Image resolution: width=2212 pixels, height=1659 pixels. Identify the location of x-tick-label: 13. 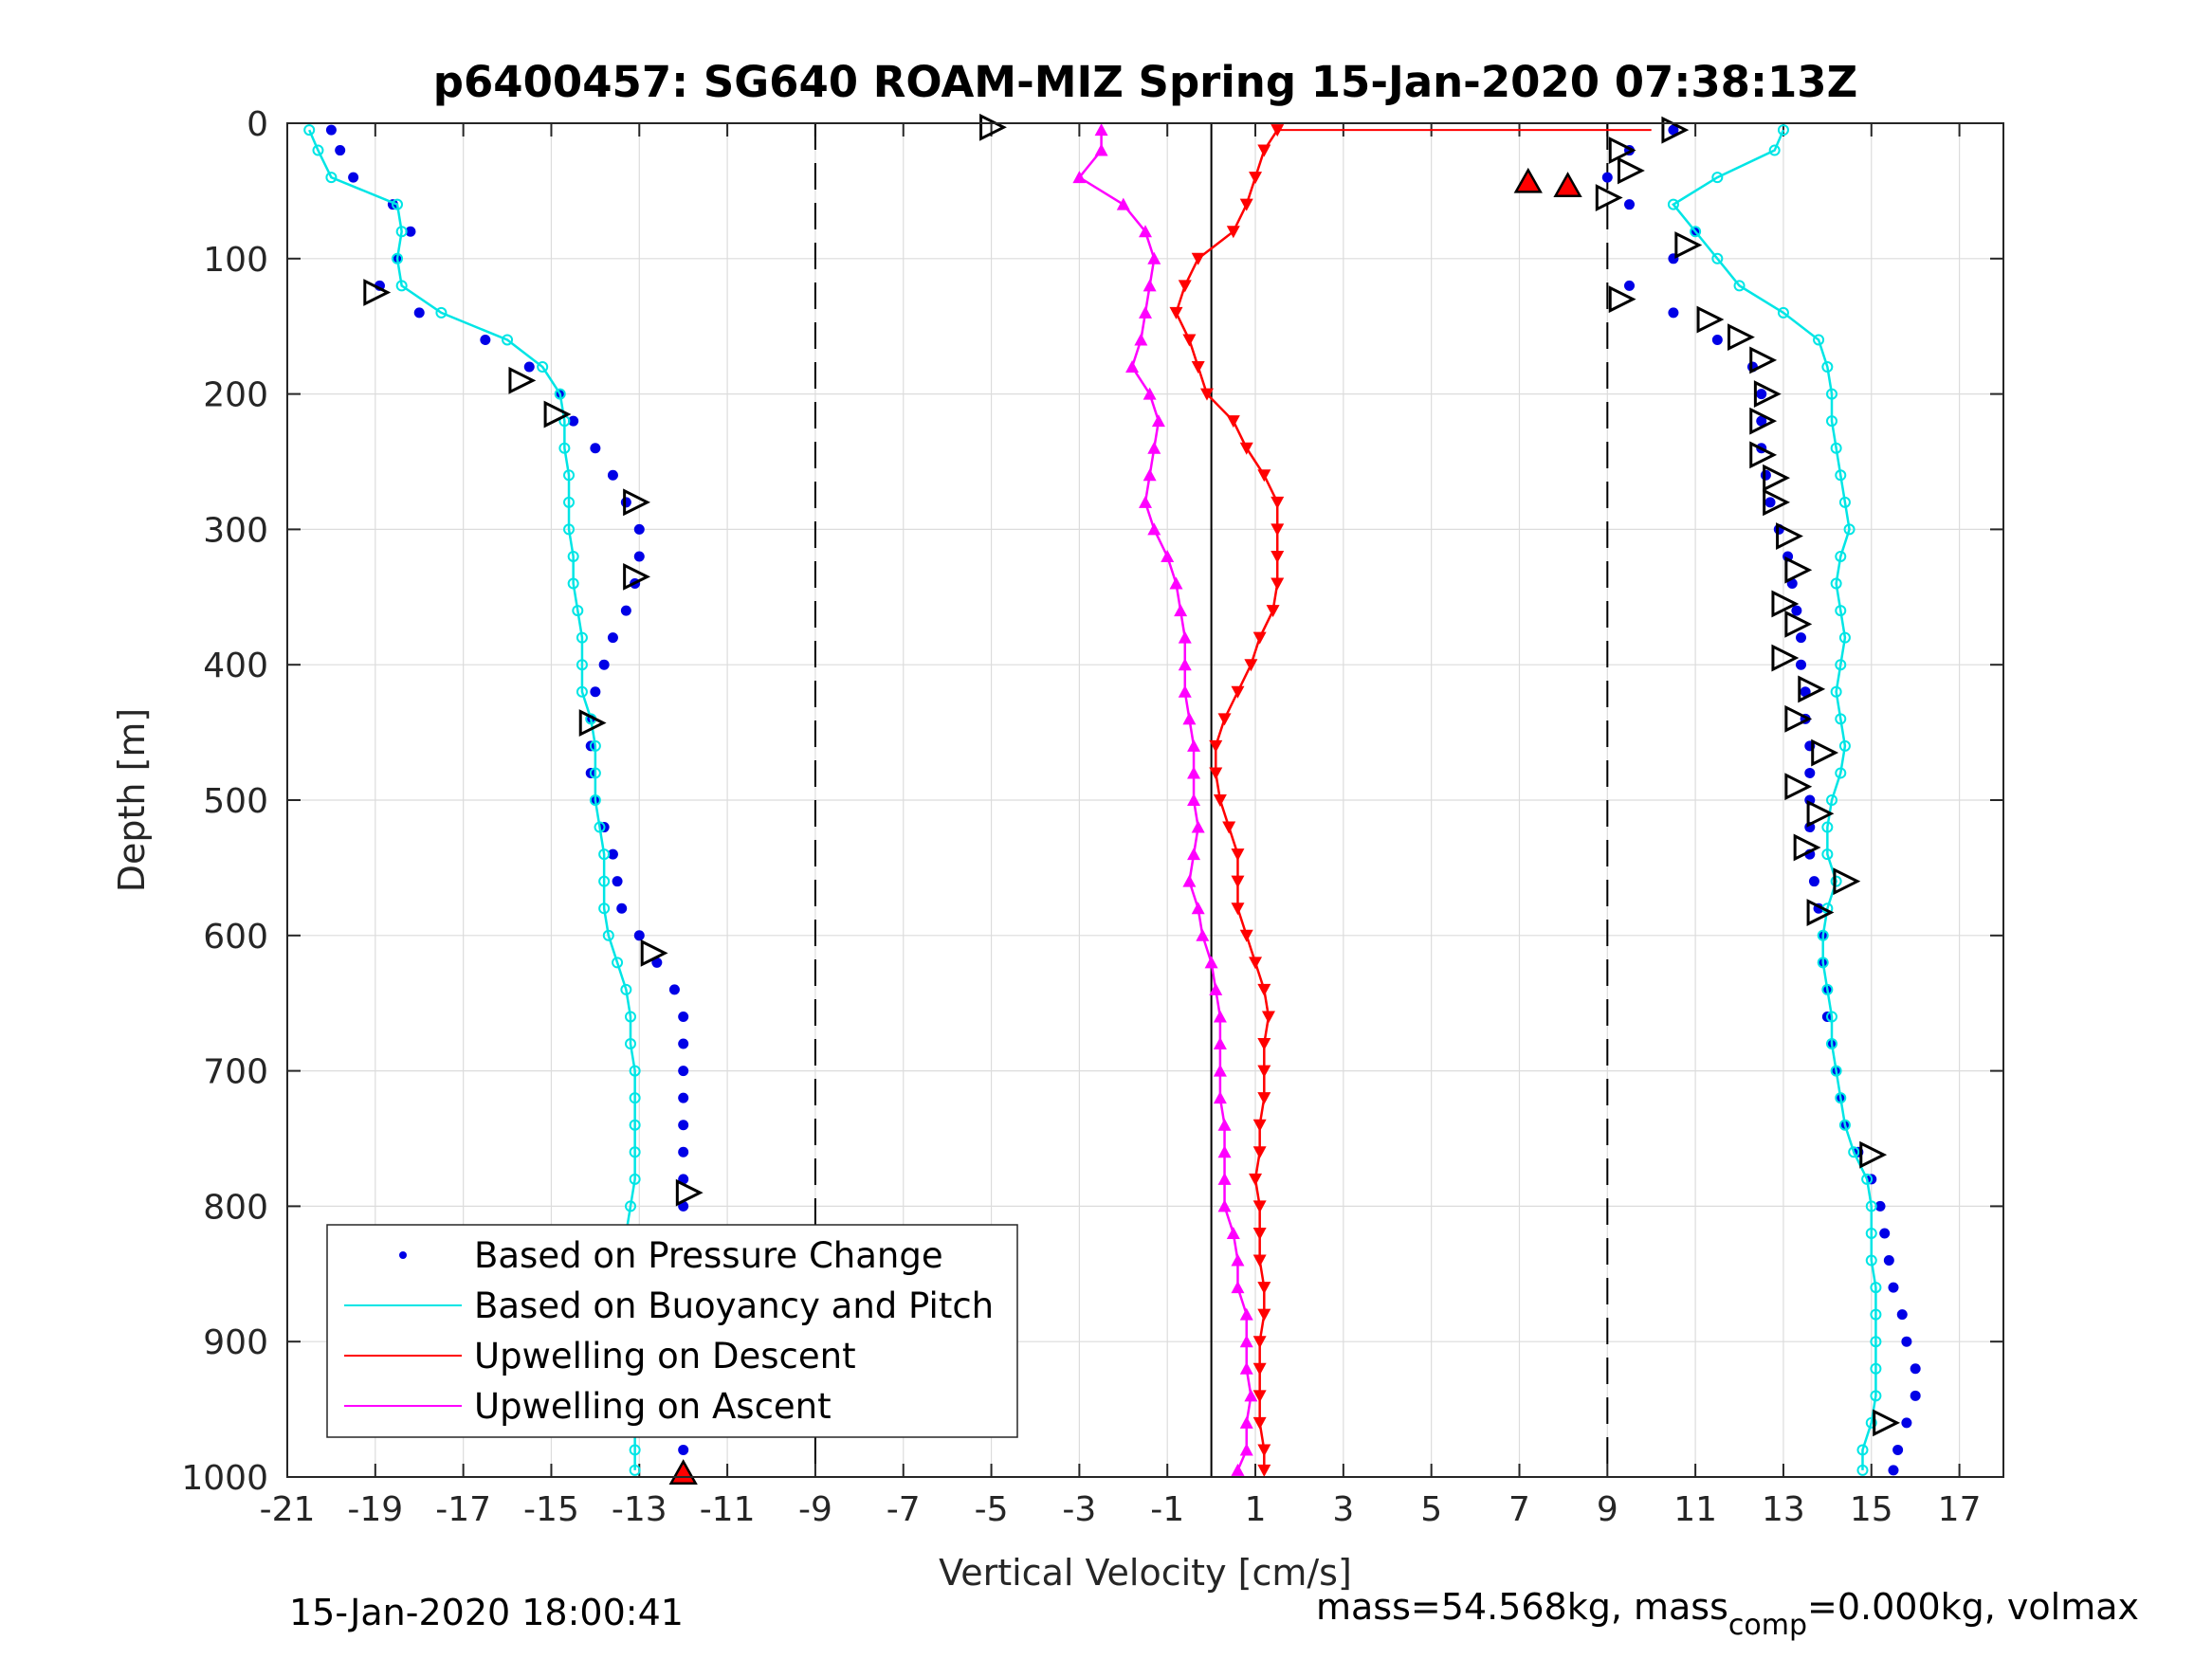
(1783, 1509).